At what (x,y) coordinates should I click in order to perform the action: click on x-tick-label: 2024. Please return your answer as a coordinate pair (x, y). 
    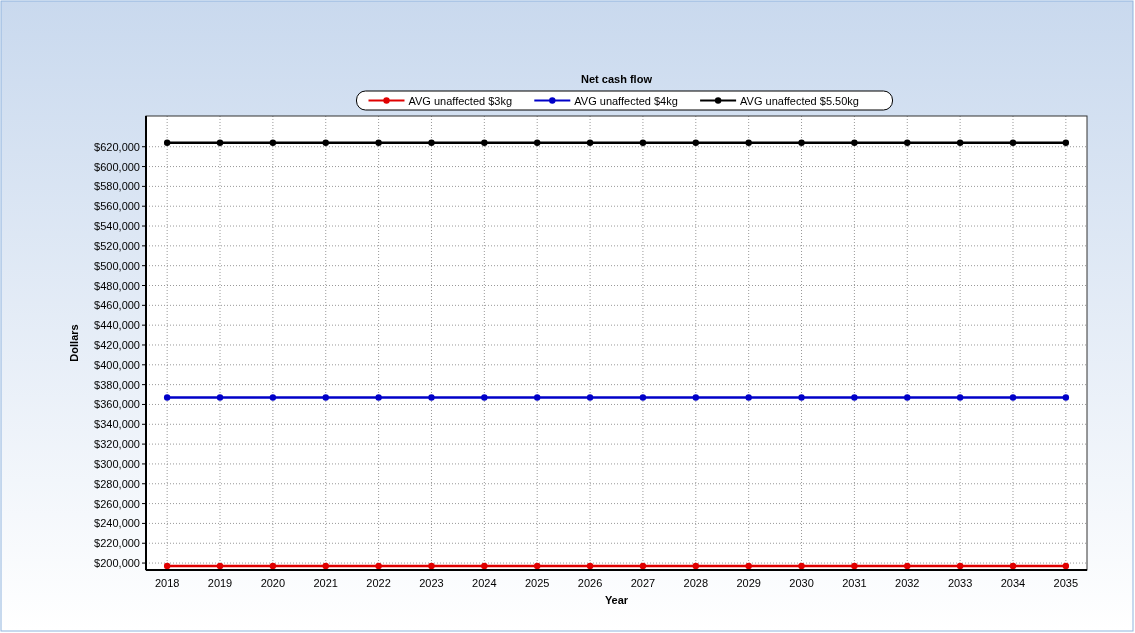
    Looking at the image, I should click on (484, 583).